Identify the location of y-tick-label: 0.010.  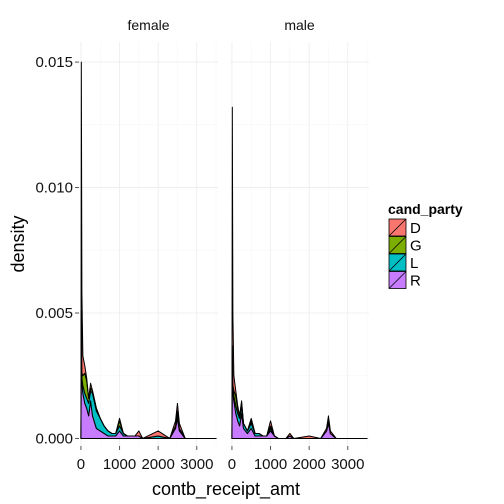
(54, 188).